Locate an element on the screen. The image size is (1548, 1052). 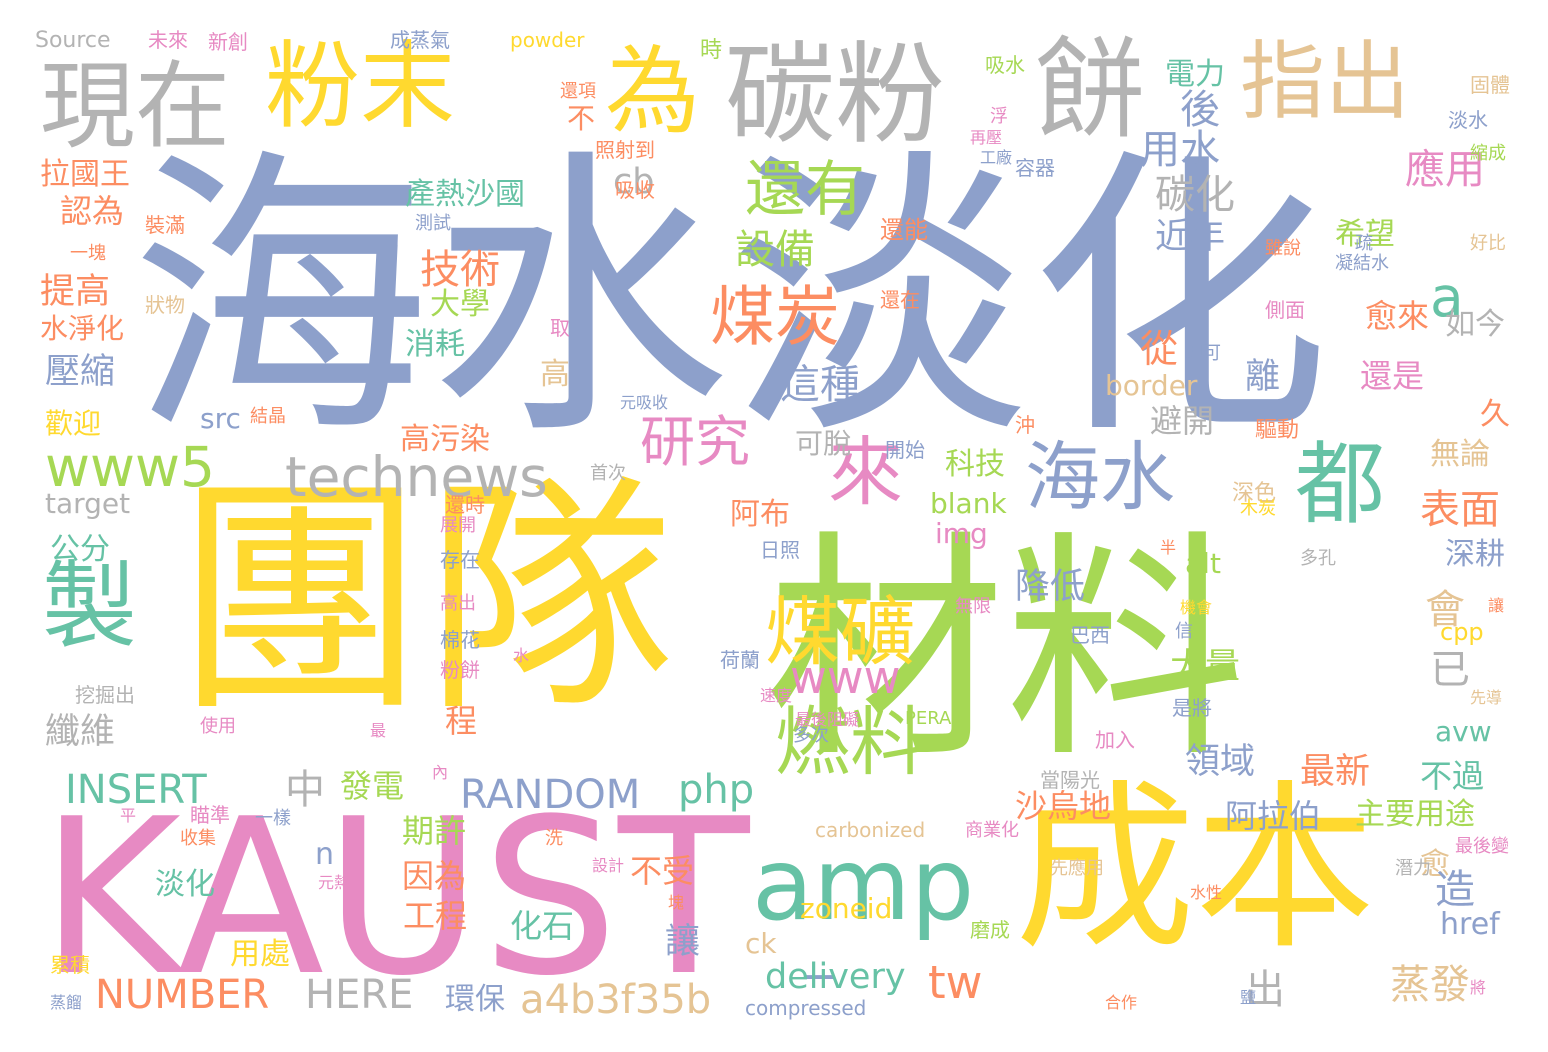
cloud-word: php is located at coordinates (716, 790).